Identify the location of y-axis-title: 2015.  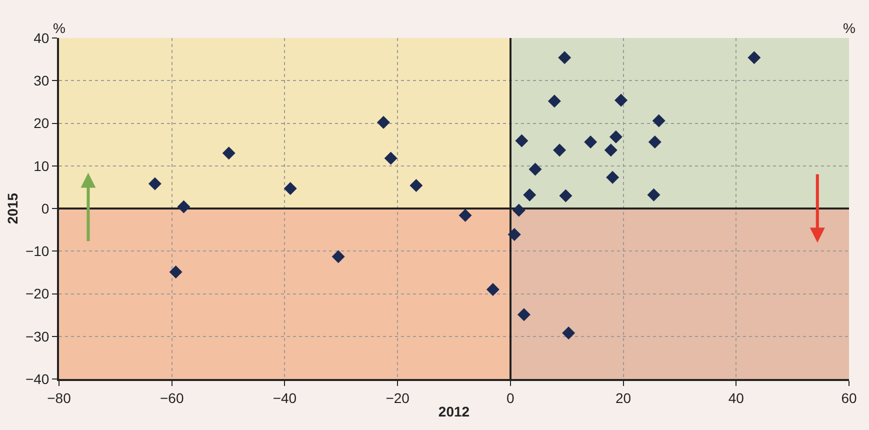
(12, 208).